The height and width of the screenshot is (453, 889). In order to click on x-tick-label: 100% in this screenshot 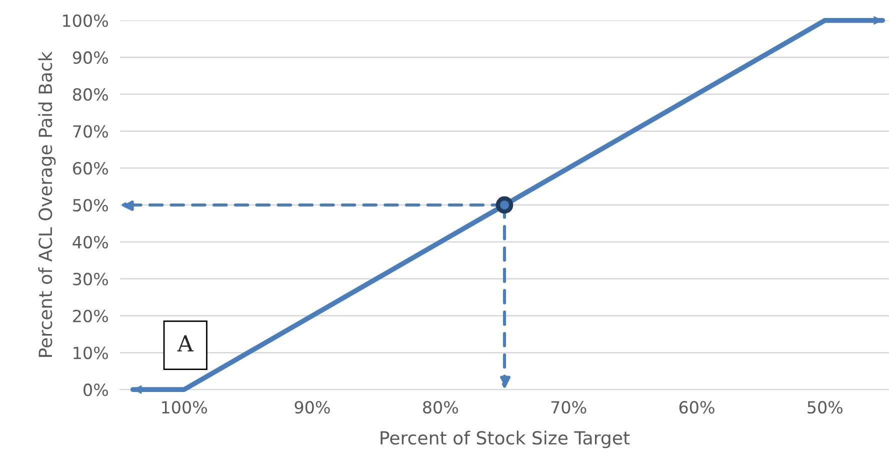, I will do `click(184, 407)`.